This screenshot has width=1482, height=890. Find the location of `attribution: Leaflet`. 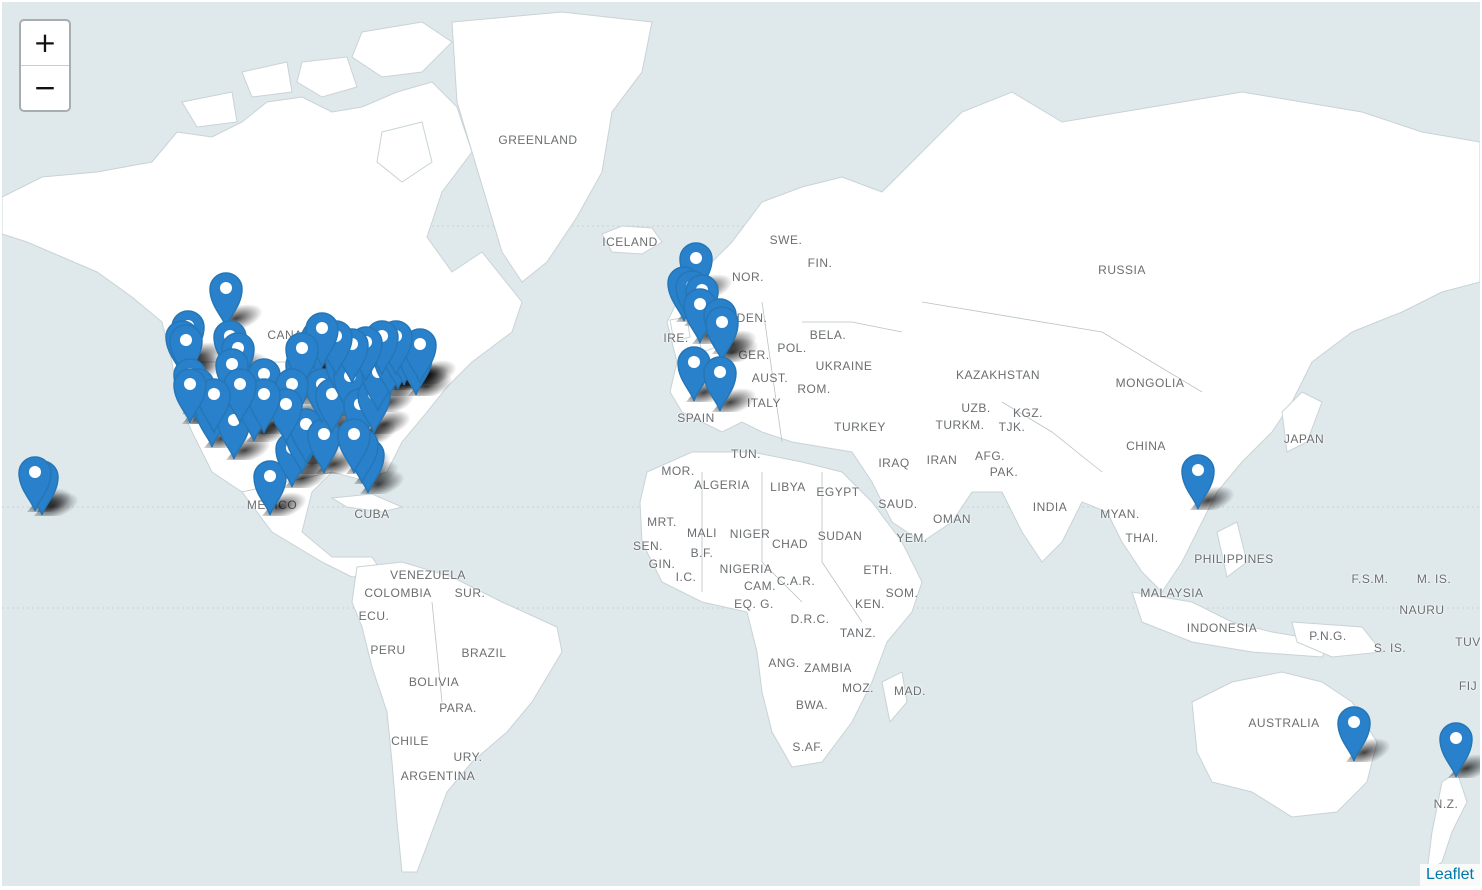

attribution: Leaflet is located at coordinates (1449, 875).